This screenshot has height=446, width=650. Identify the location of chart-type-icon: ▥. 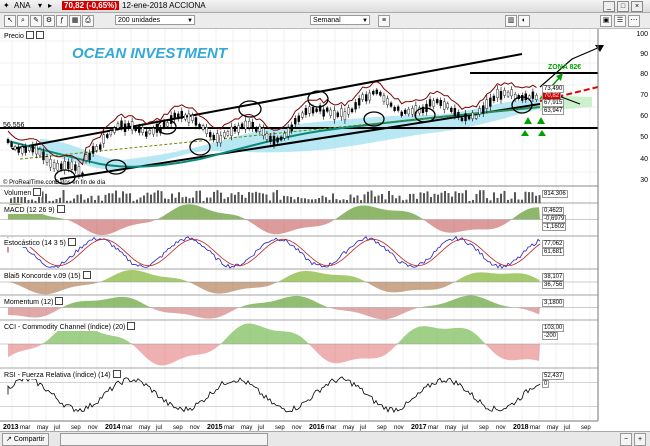
(511, 21).